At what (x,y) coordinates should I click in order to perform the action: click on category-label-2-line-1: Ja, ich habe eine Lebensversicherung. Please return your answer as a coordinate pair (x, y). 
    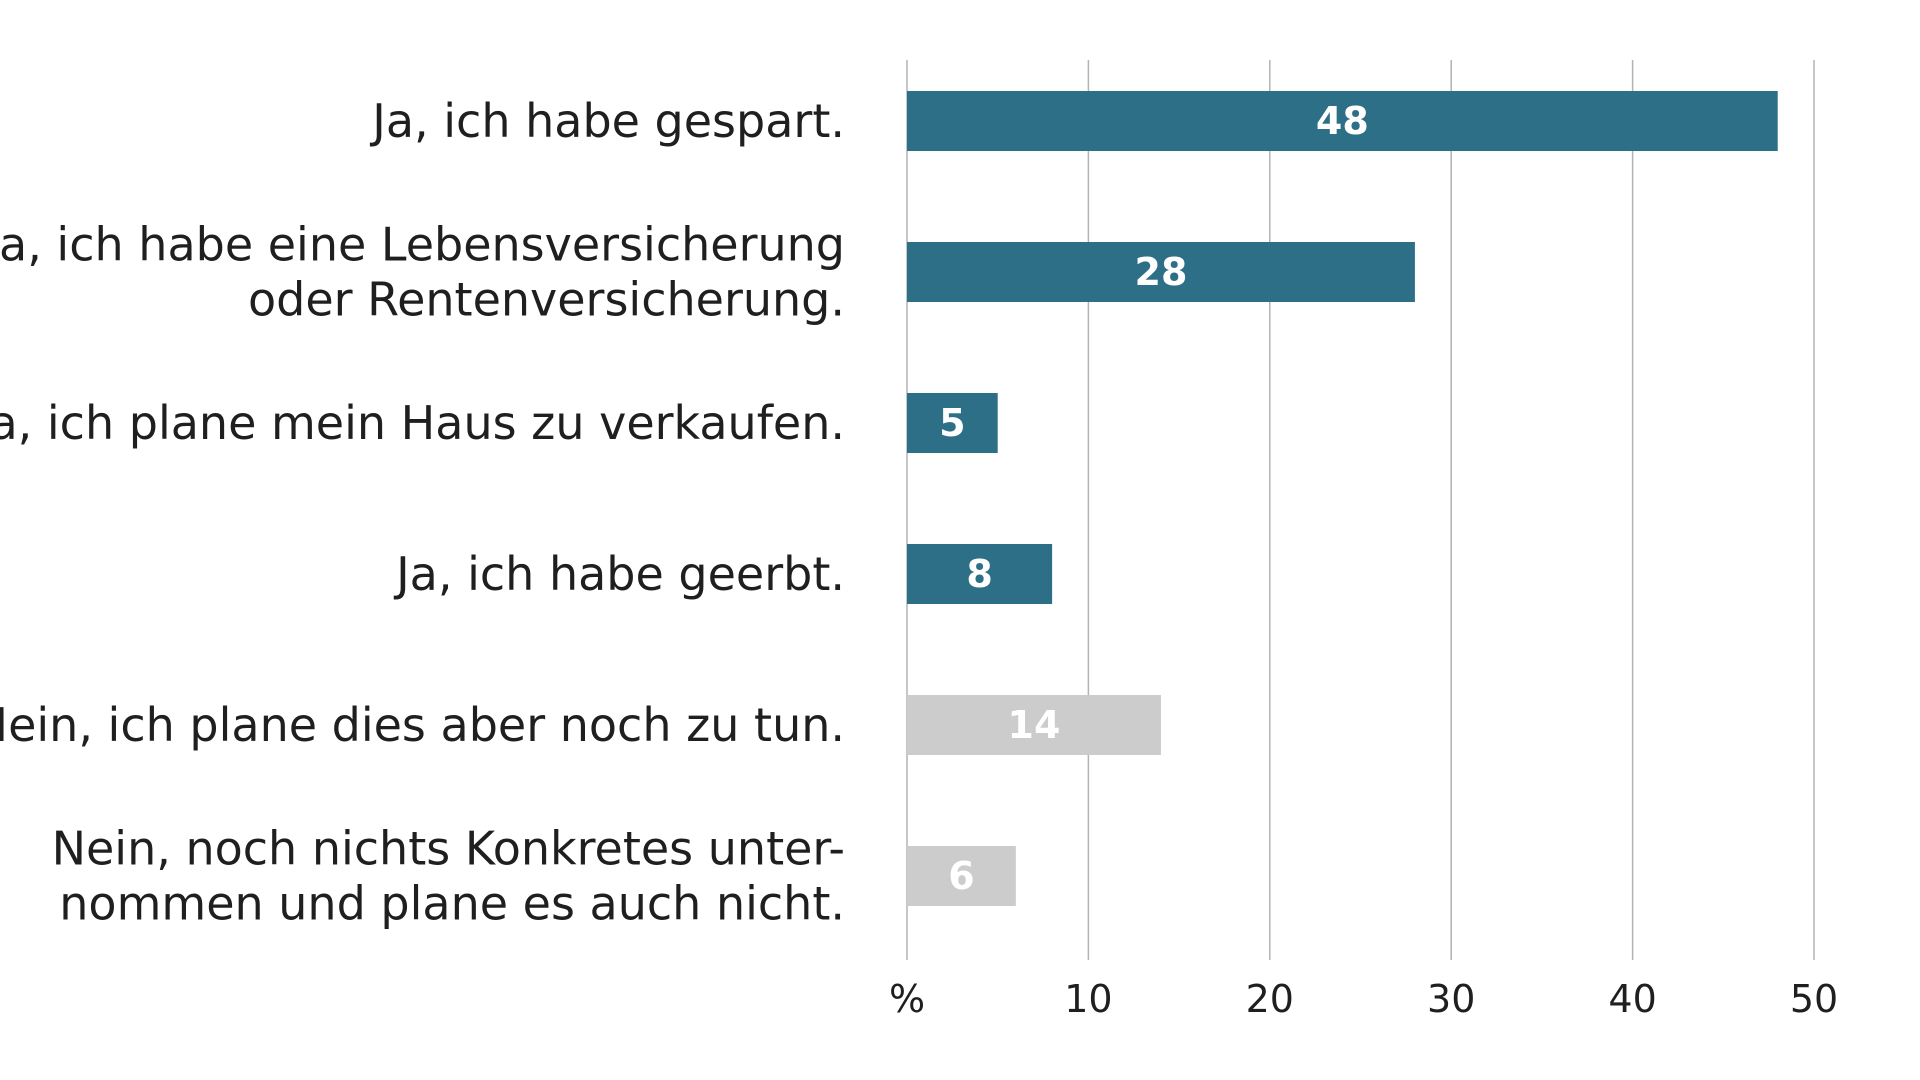
    Looking at the image, I should click on (422, 245).